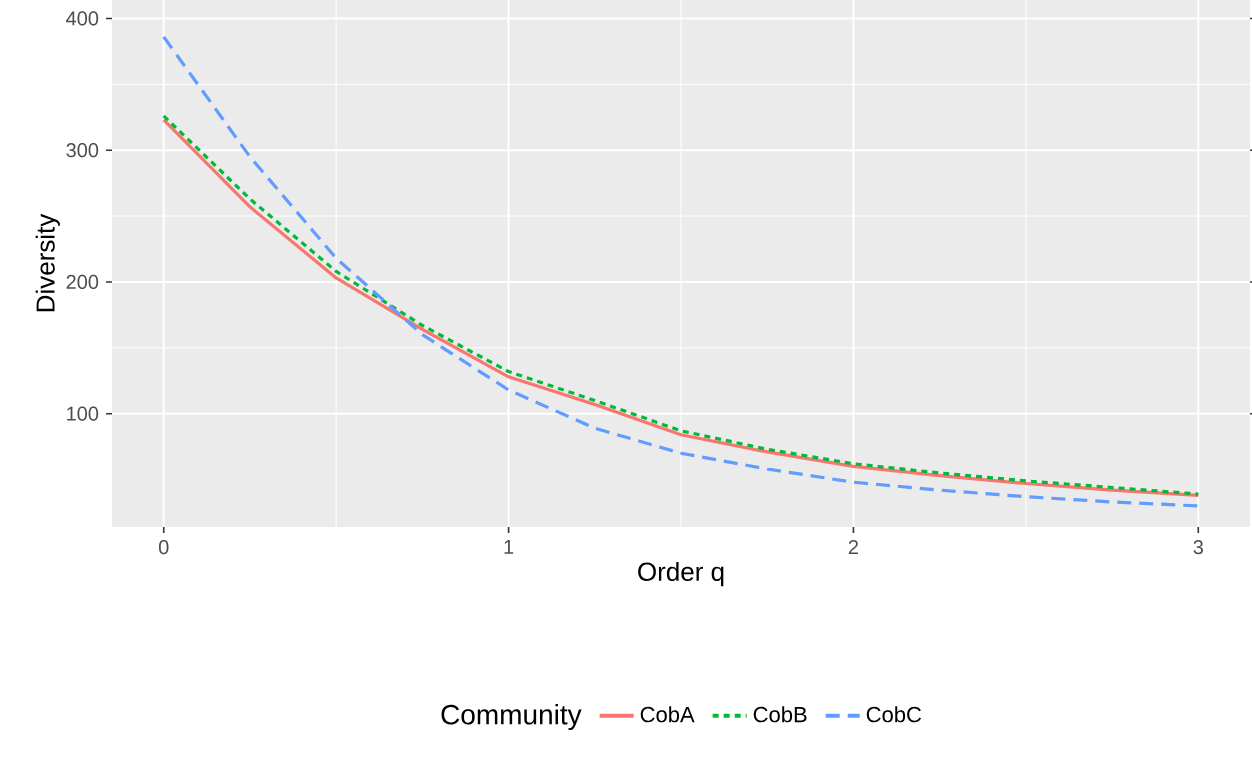  Describe the element at coordinates (511, 717) in the screenshot. I see `legend-title: Community` at that location.